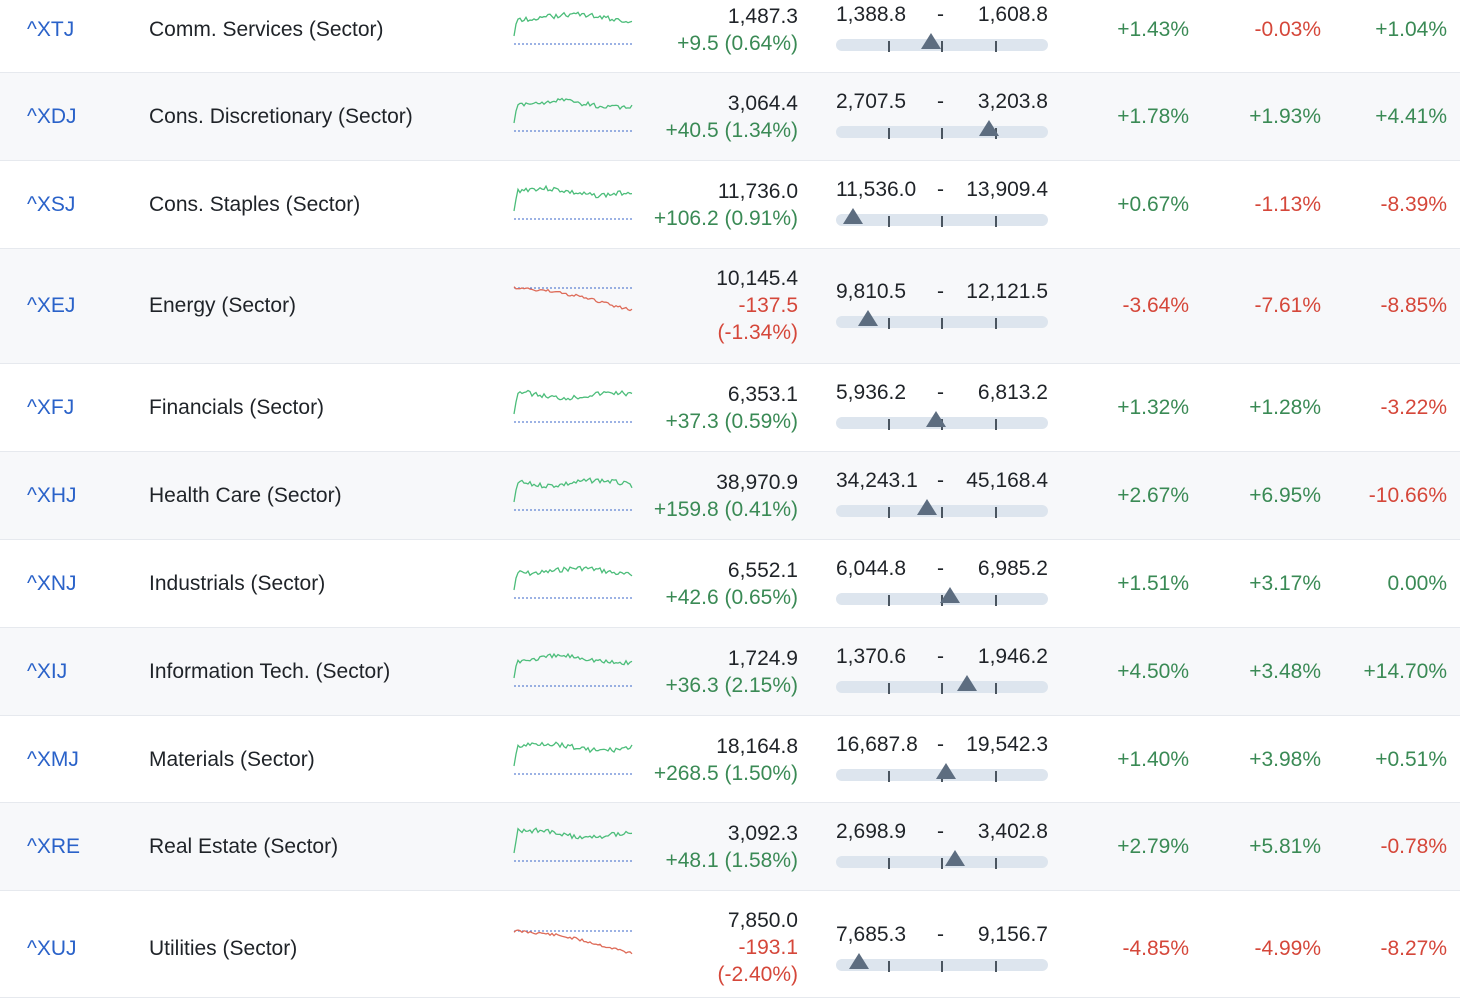 The width and height of the screenshot is (1472, 998). Describe the element at coordinates (54, 846) in the screenshot. I see `symbol-link: ^XRE` at that location.